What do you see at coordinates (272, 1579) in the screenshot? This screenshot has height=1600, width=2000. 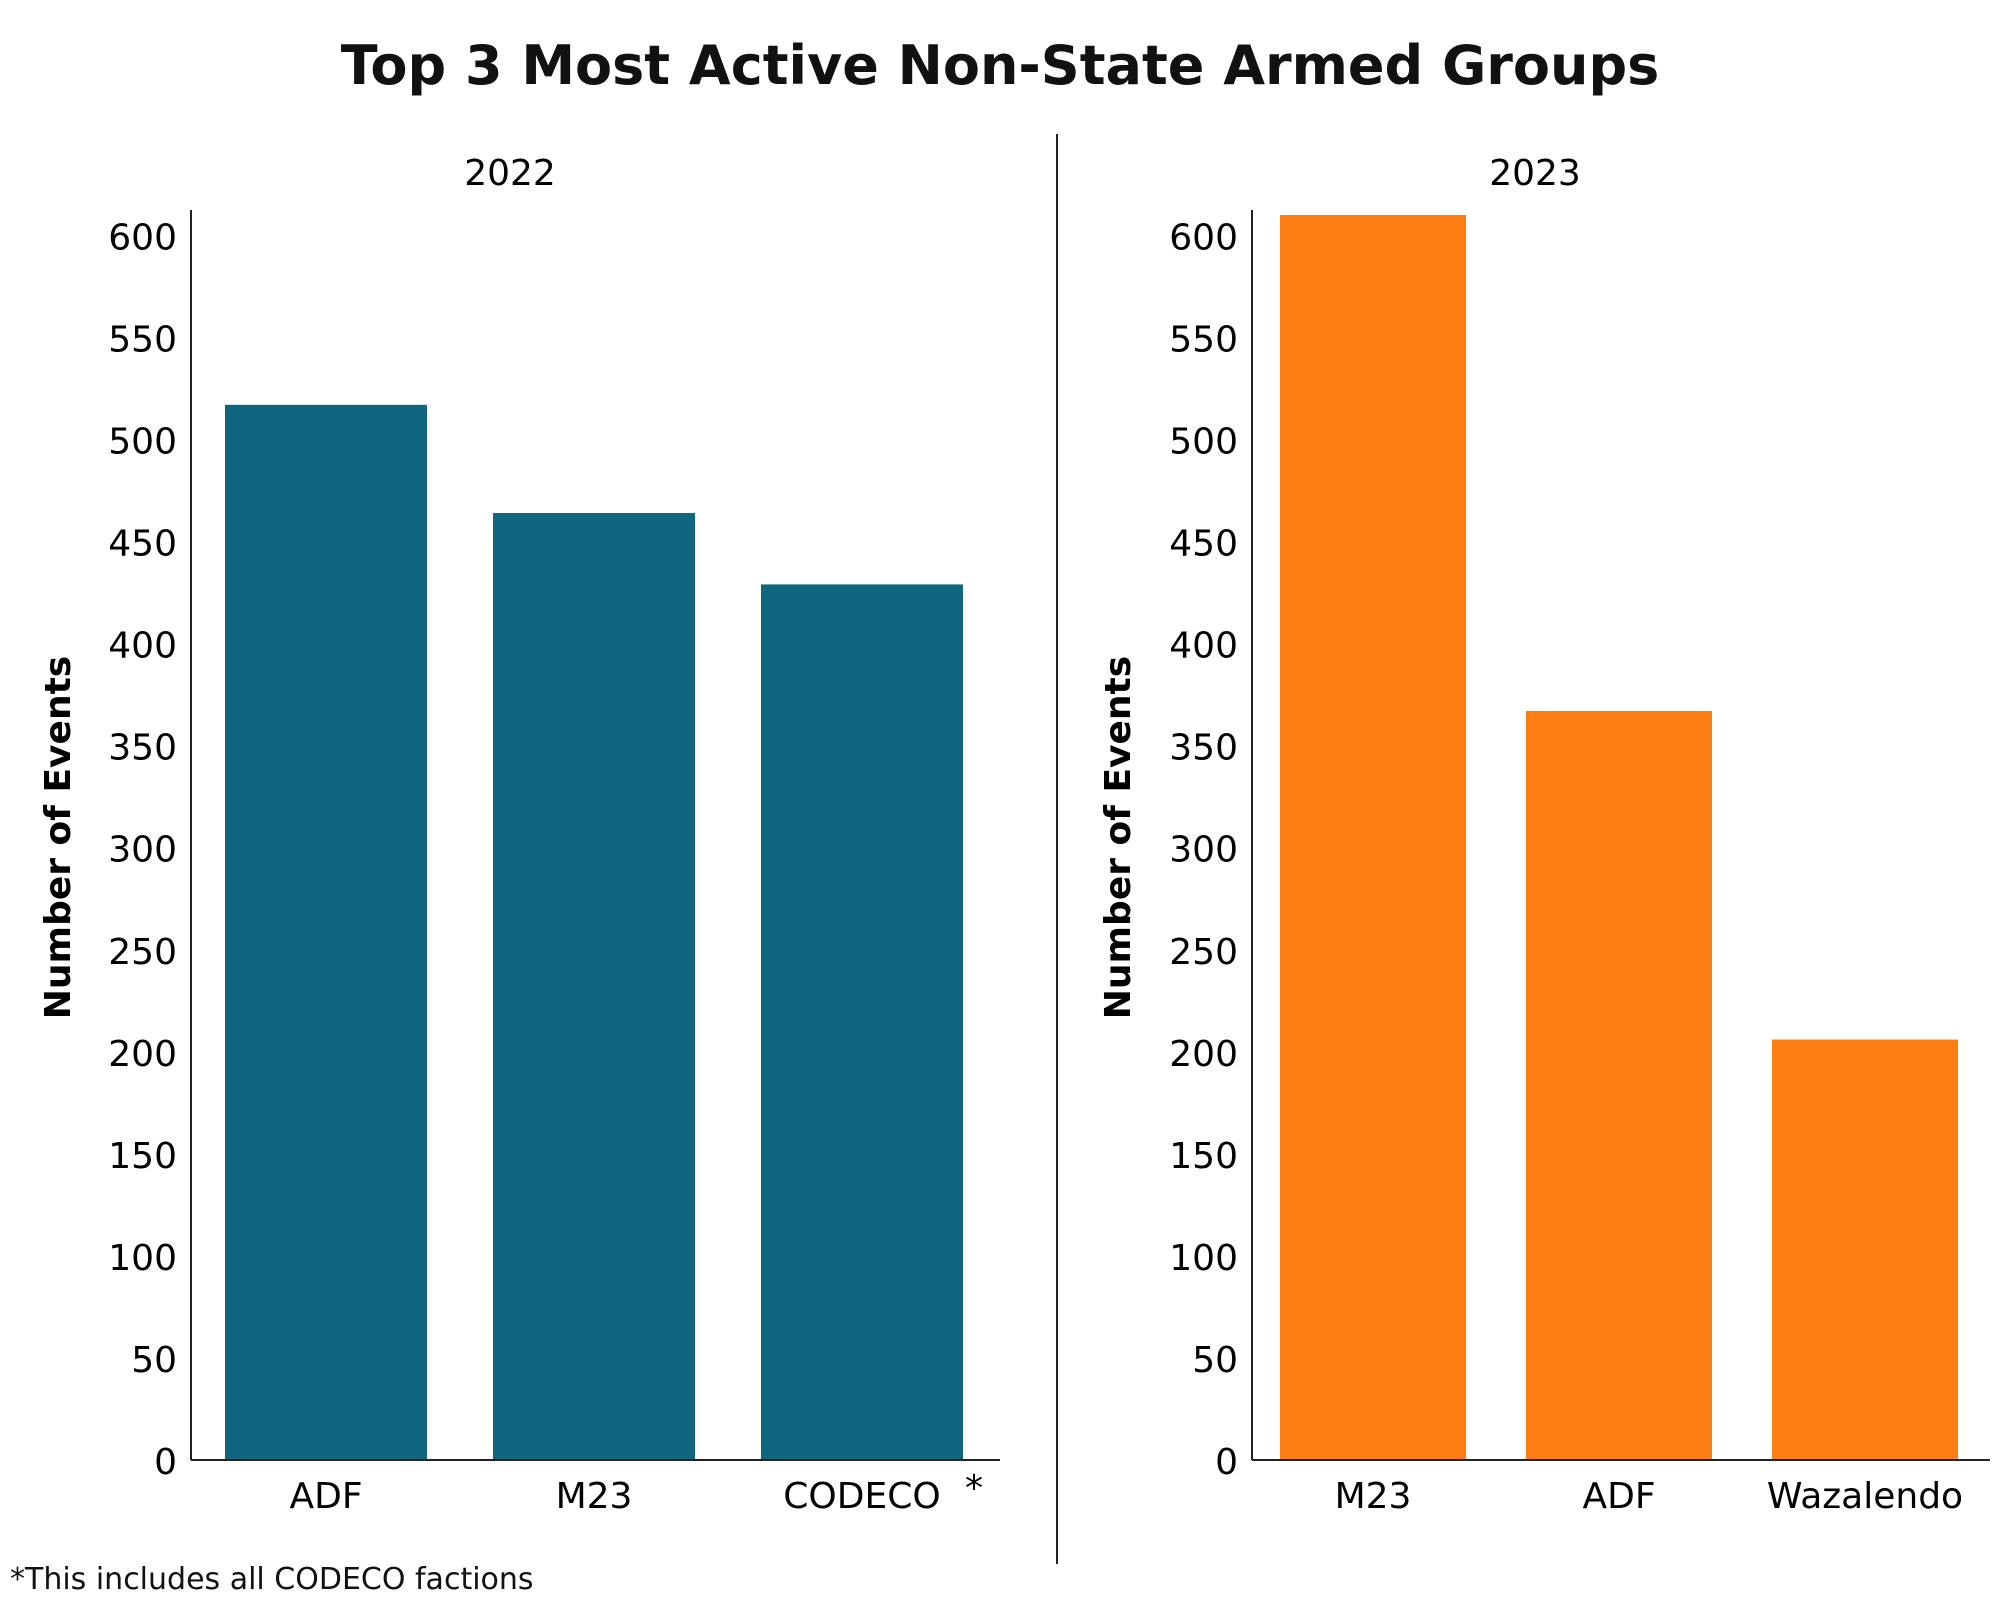 I see `footnote: *This includes all CODECO factions` at bounding box center [272, 1579].